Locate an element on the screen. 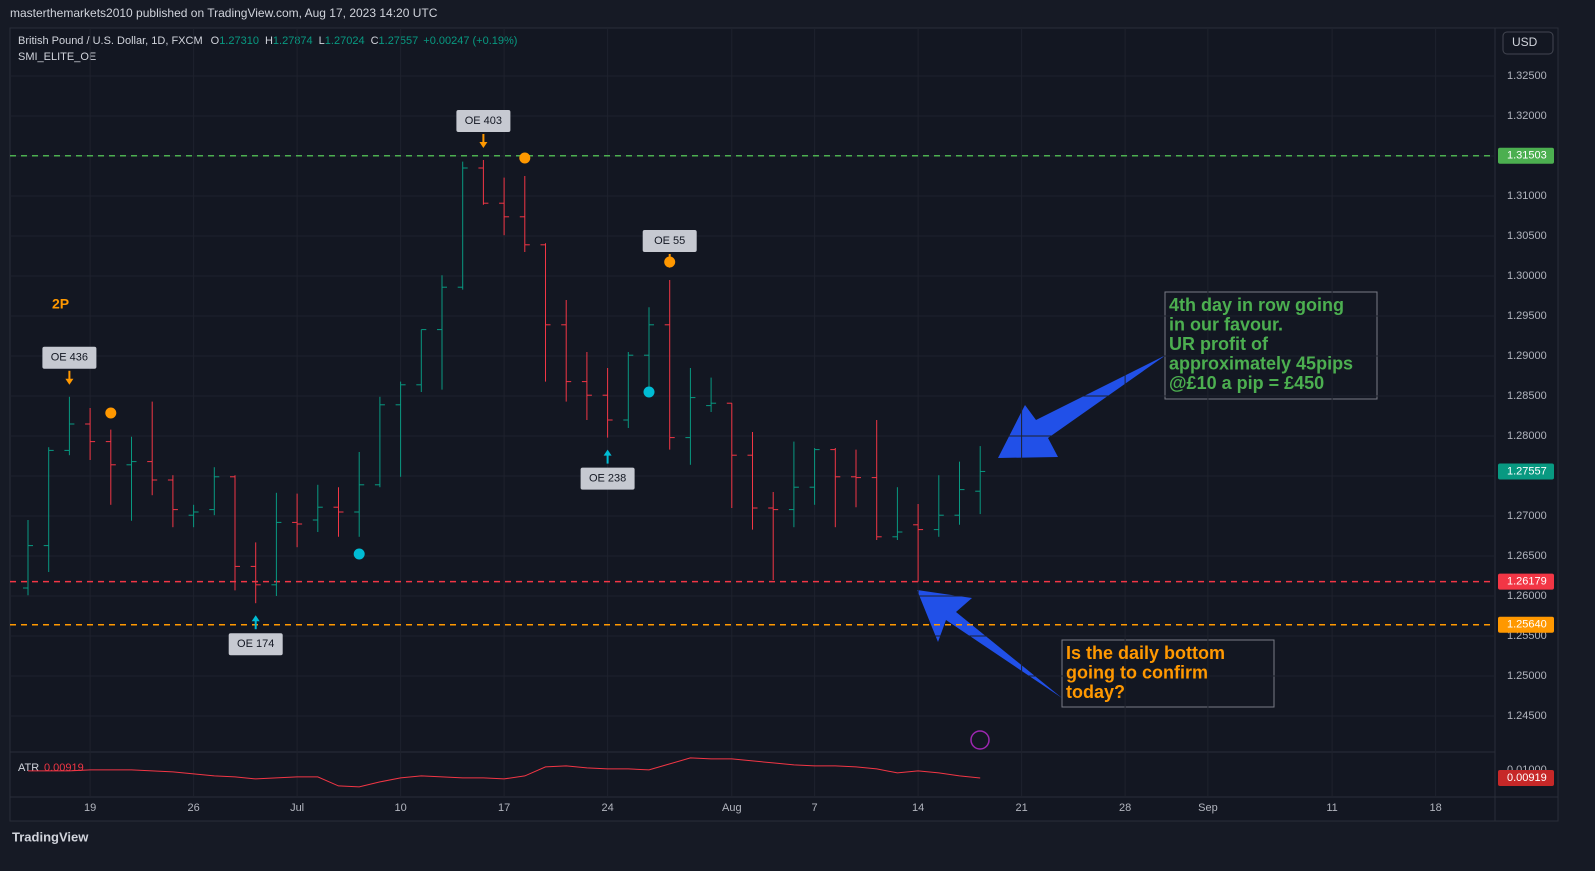 The height and width of the screenshot is (871, 1595). y-tick-label: 1.32500 is located at coordinates (1527, 76).